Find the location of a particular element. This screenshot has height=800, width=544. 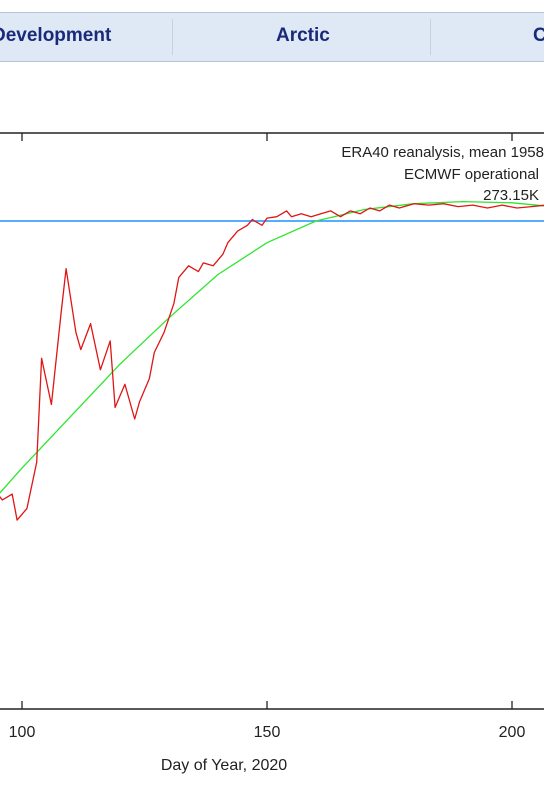

tab-c: C is located at coordinates (538, 35).